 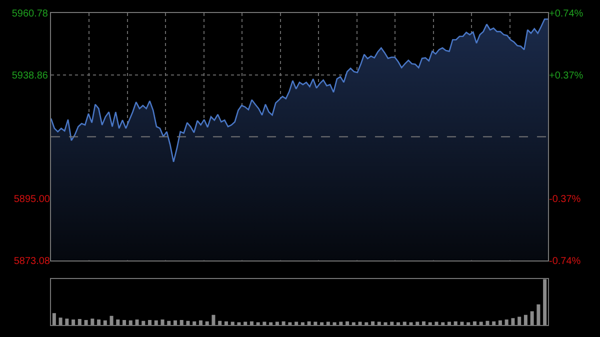 What do you see at coordinates (32, 261) in the screenshot?
I see `y-tick-label: 5873.08` at bounding box center [32, 261].